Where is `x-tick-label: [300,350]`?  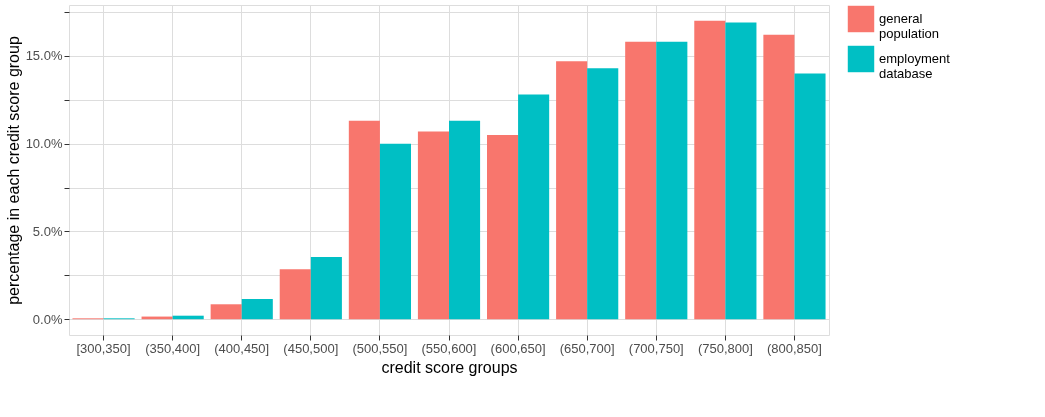
x-tick-label: [300,350] is located at coordinates (103, 348).